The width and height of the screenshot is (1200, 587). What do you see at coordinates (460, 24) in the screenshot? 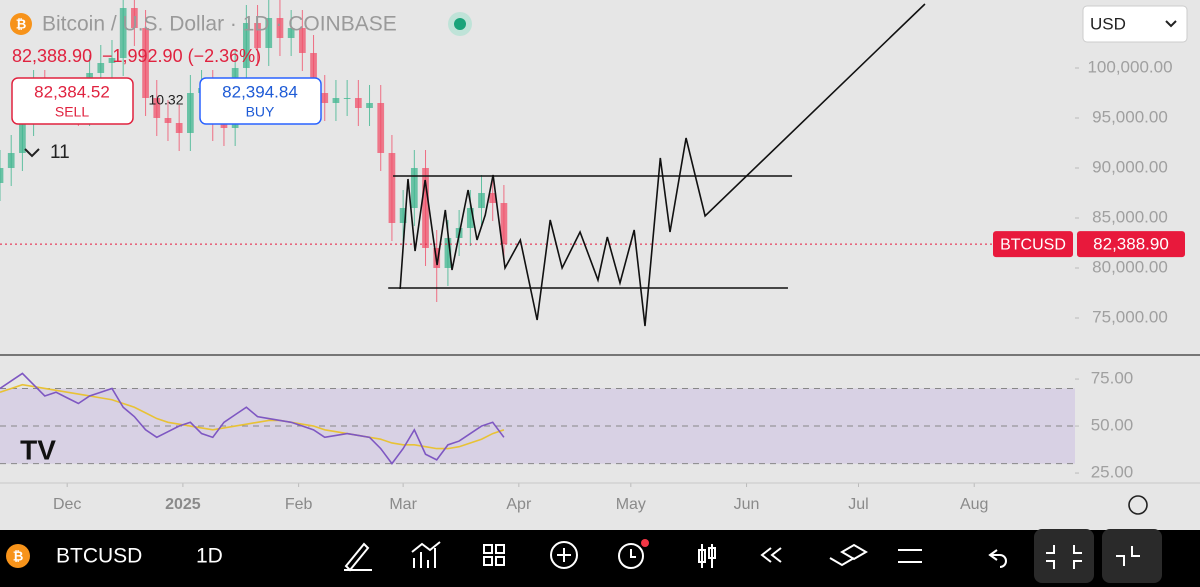
I see `market-status-dot` at bounding box center [460, 24].